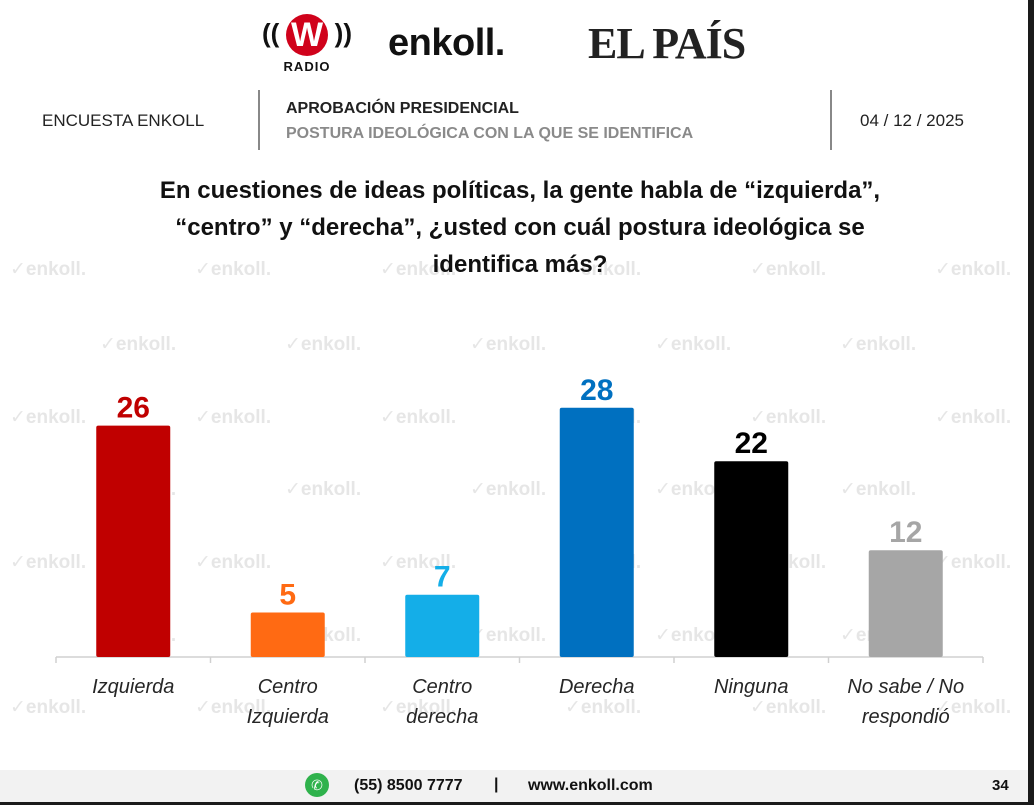 This screenshot has height=805, width=1034. I want to click on category-label: No sabe / No, so click(905, 687).